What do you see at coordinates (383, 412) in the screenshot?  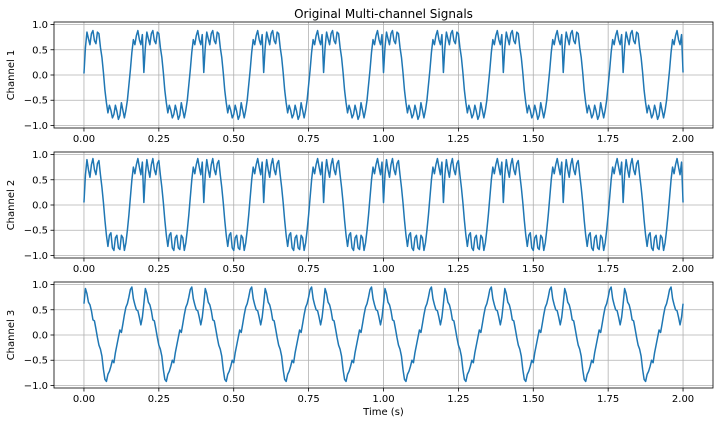 I see `x-axis-label: Time (s)` at bounding box center [383, 412].